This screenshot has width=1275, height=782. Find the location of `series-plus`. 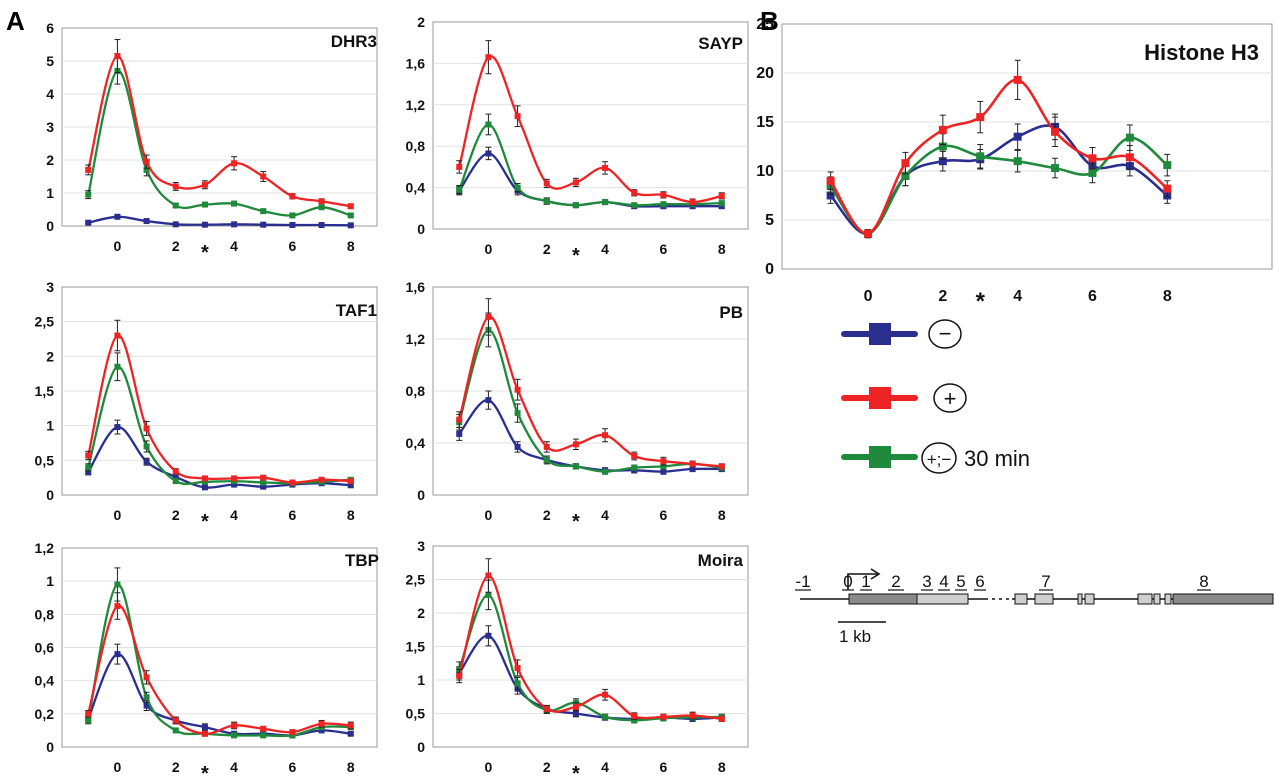

series-plus is located at coordinates (590, 123).